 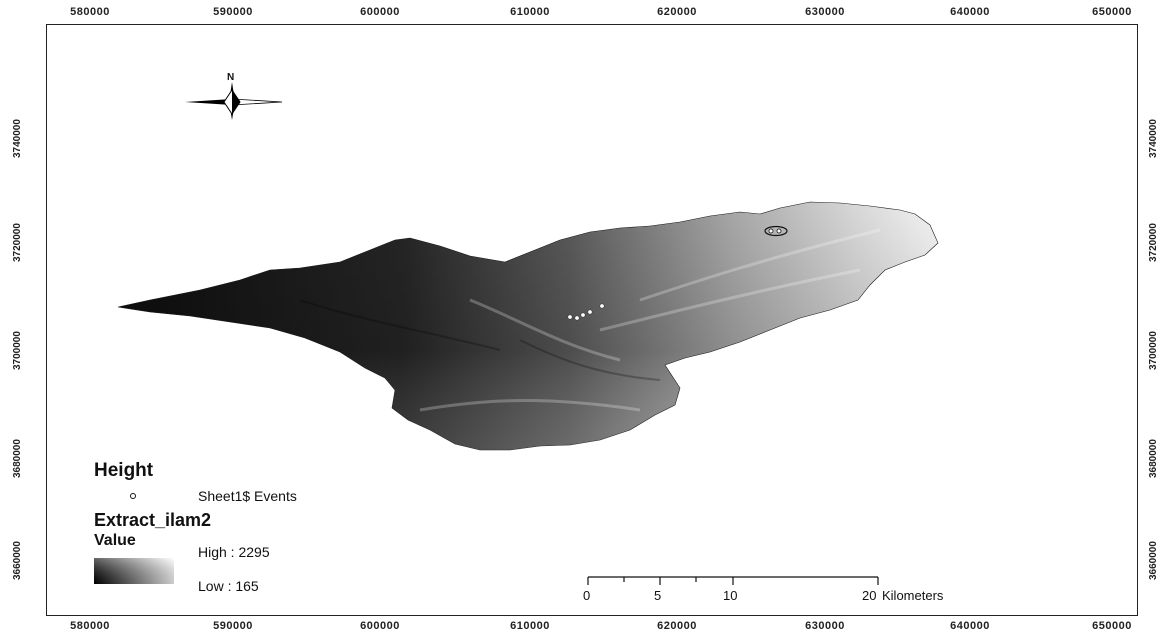 I want to click on legend-events-label: Sheet1$ Events, so click(x=247, y=496).